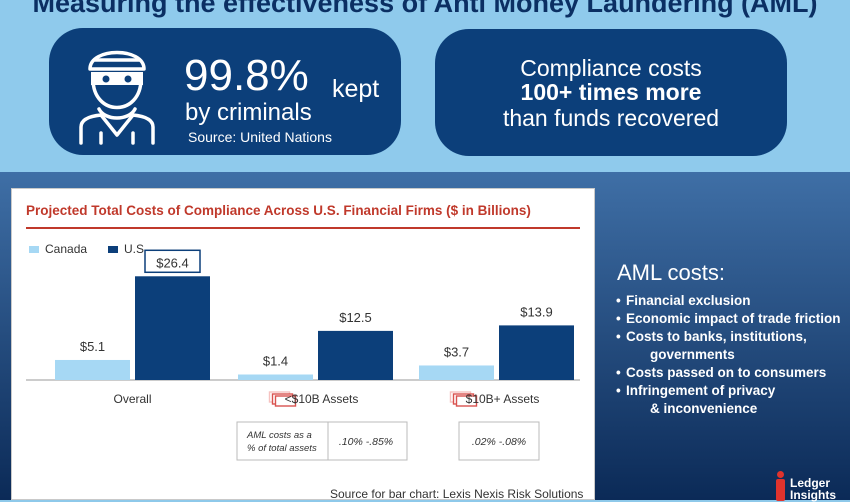 This screenshot has width=850, height=502. What do you see at coordinates (92, 346) in the screenshot?
I see `data-label: $5.1` at bounding box center [92, 346].